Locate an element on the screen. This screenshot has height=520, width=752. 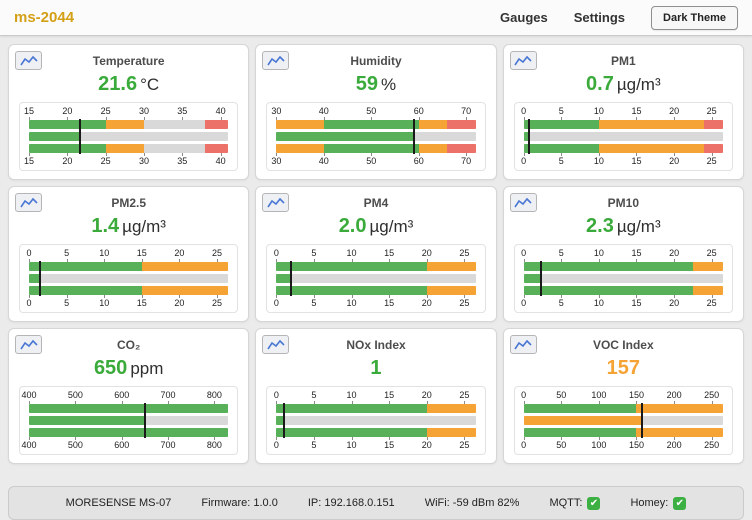
gauge-top-labels: 0 5 10 15 20 25 is located at coordinates (622, 253).